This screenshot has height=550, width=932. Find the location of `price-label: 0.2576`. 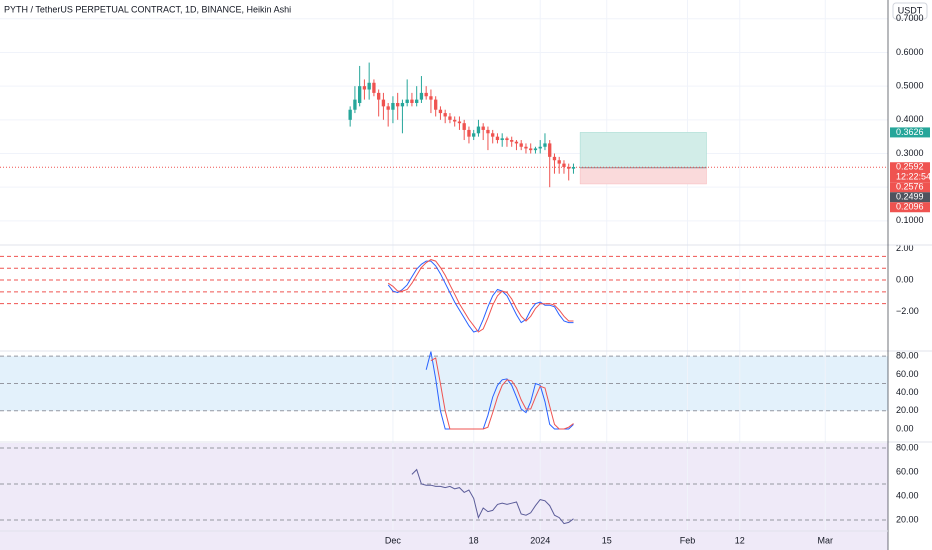

price-label: 0.2576 is located at coordinates (910, 187).